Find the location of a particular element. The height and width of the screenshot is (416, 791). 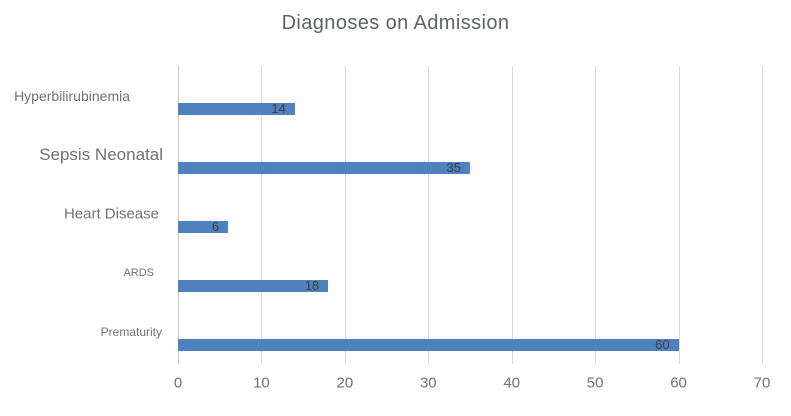

data-label: 18 is located at coordinates (312, 286).